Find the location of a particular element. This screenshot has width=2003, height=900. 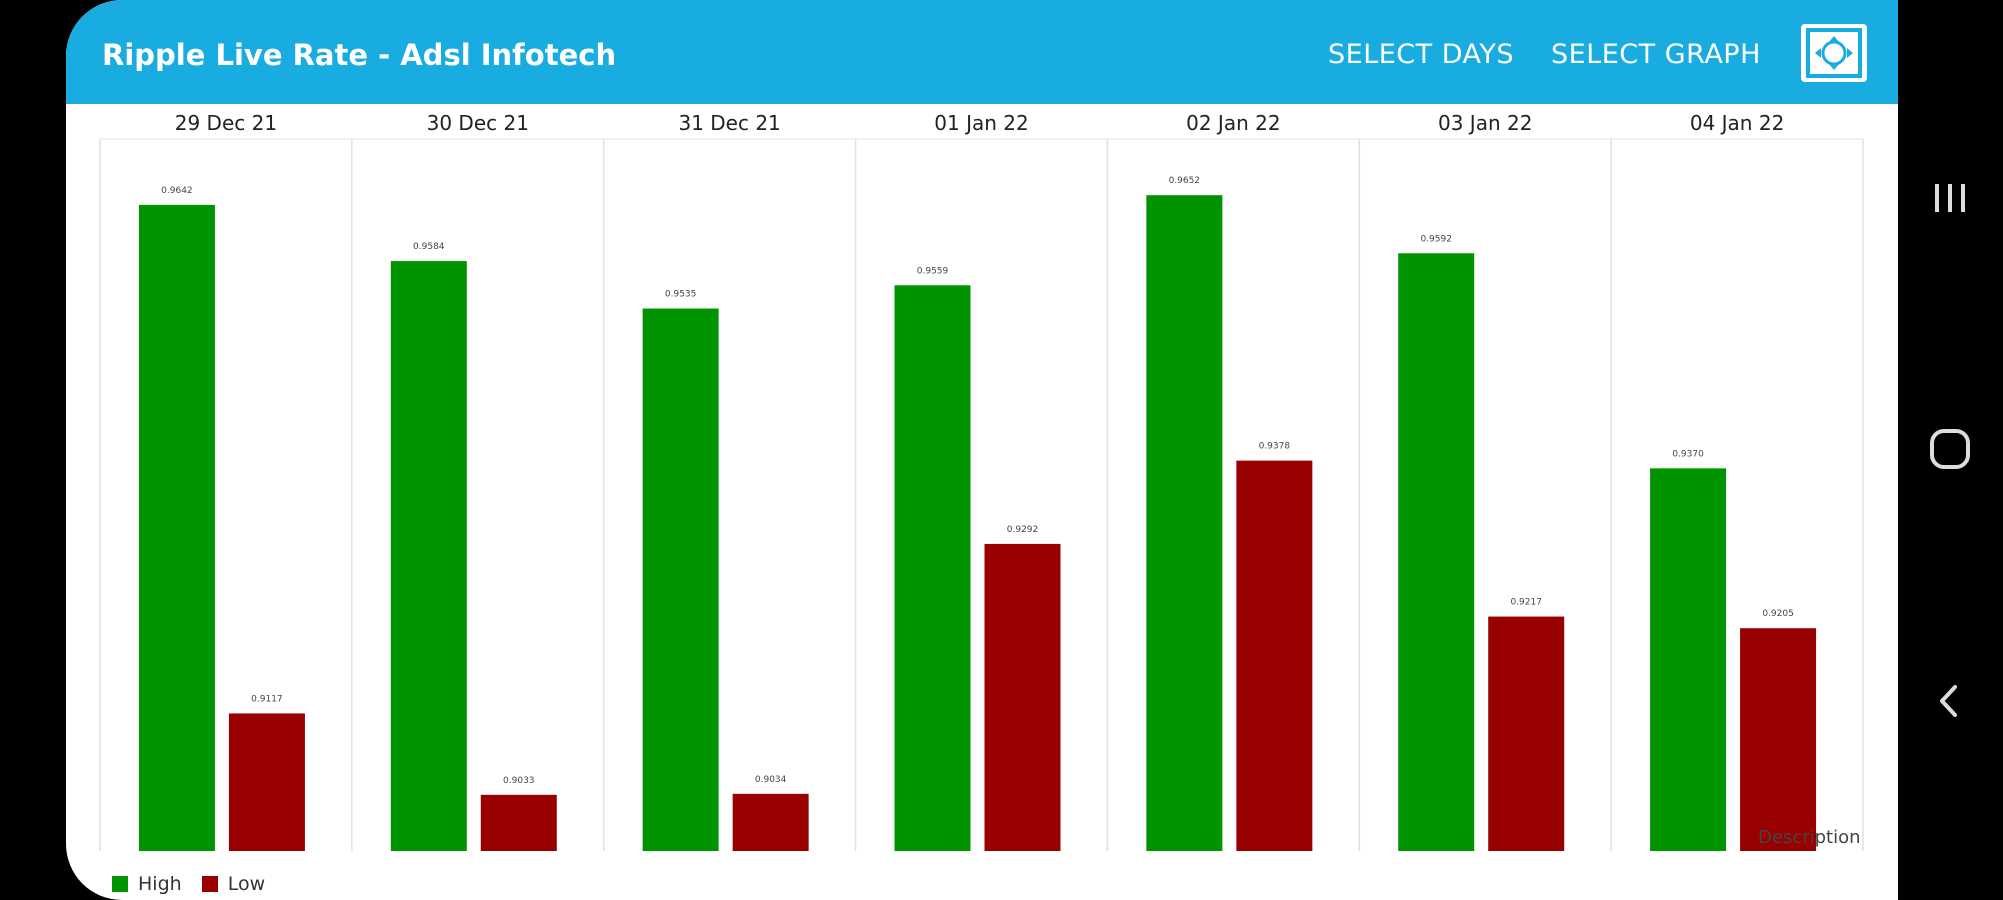

back-button is located at coordinates (1950, 700).